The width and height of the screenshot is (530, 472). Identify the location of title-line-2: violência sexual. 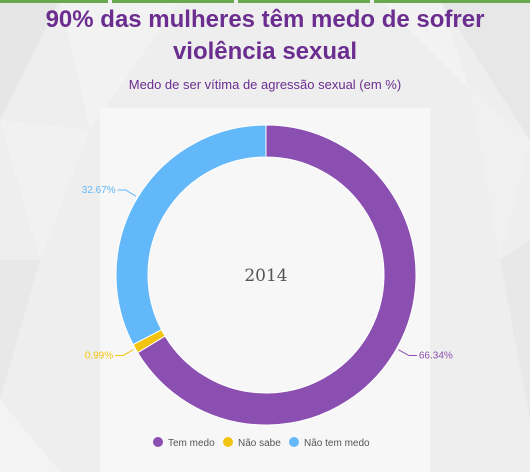
(265, 51).